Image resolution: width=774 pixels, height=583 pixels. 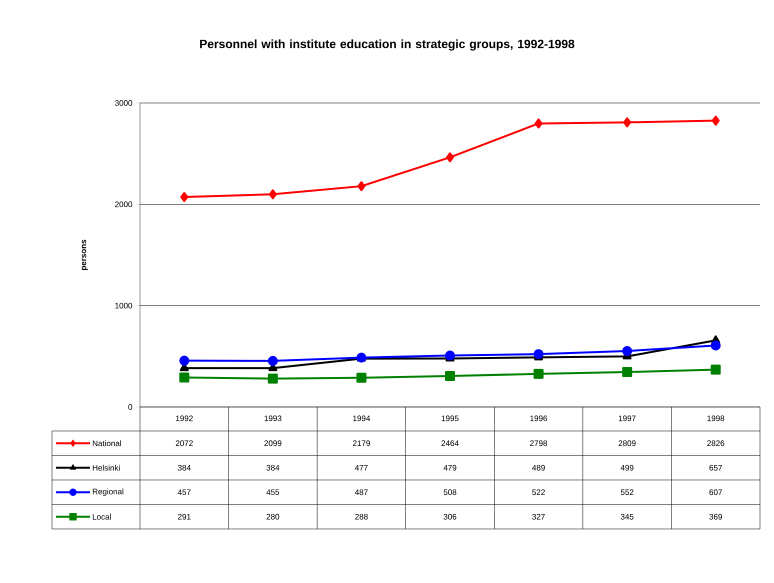 What do you see at coordinates (715, 443) in the screenshot?
I see `data-label: 2826` at bounding box center [715, 443].